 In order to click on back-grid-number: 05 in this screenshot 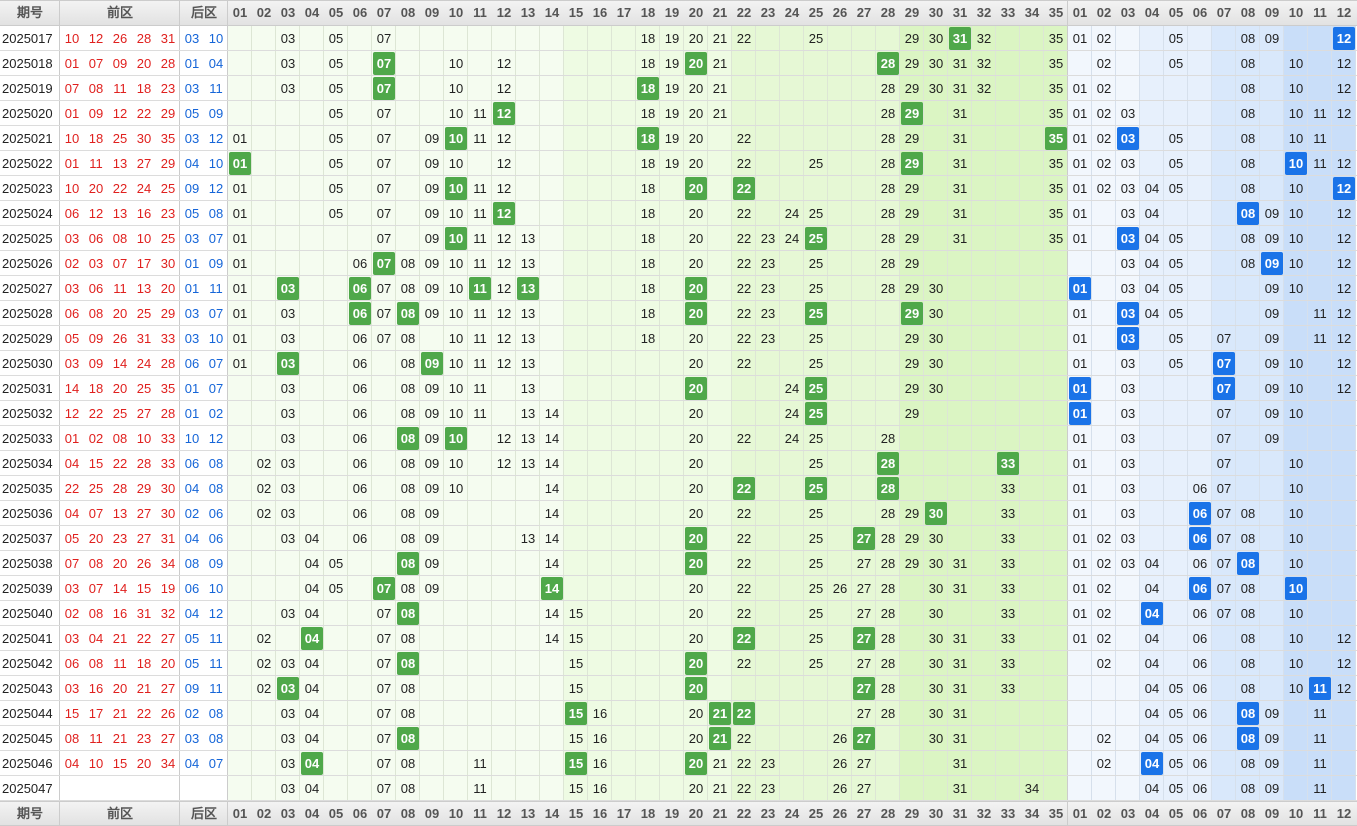, I will do `click(1176, 288)`.